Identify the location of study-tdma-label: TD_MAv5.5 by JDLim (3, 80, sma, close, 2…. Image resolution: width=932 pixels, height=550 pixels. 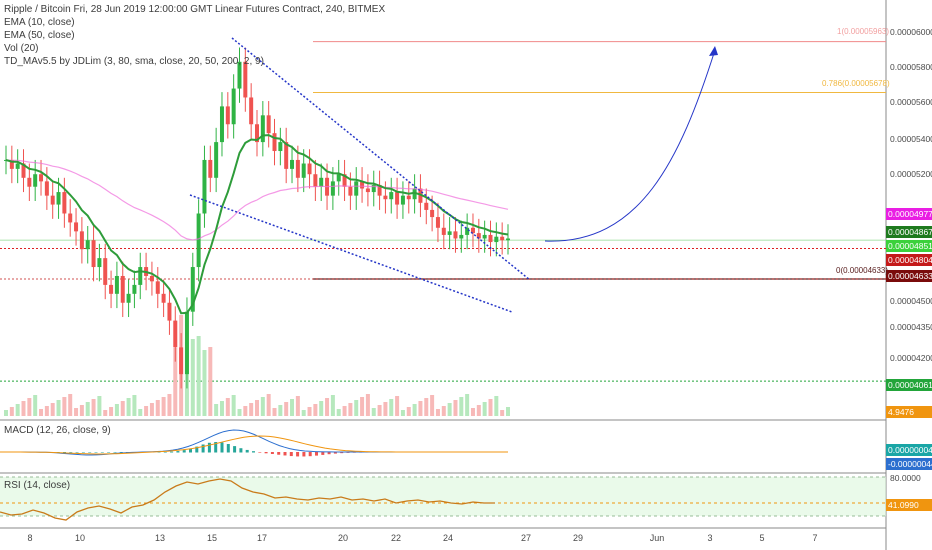
(134, 61).